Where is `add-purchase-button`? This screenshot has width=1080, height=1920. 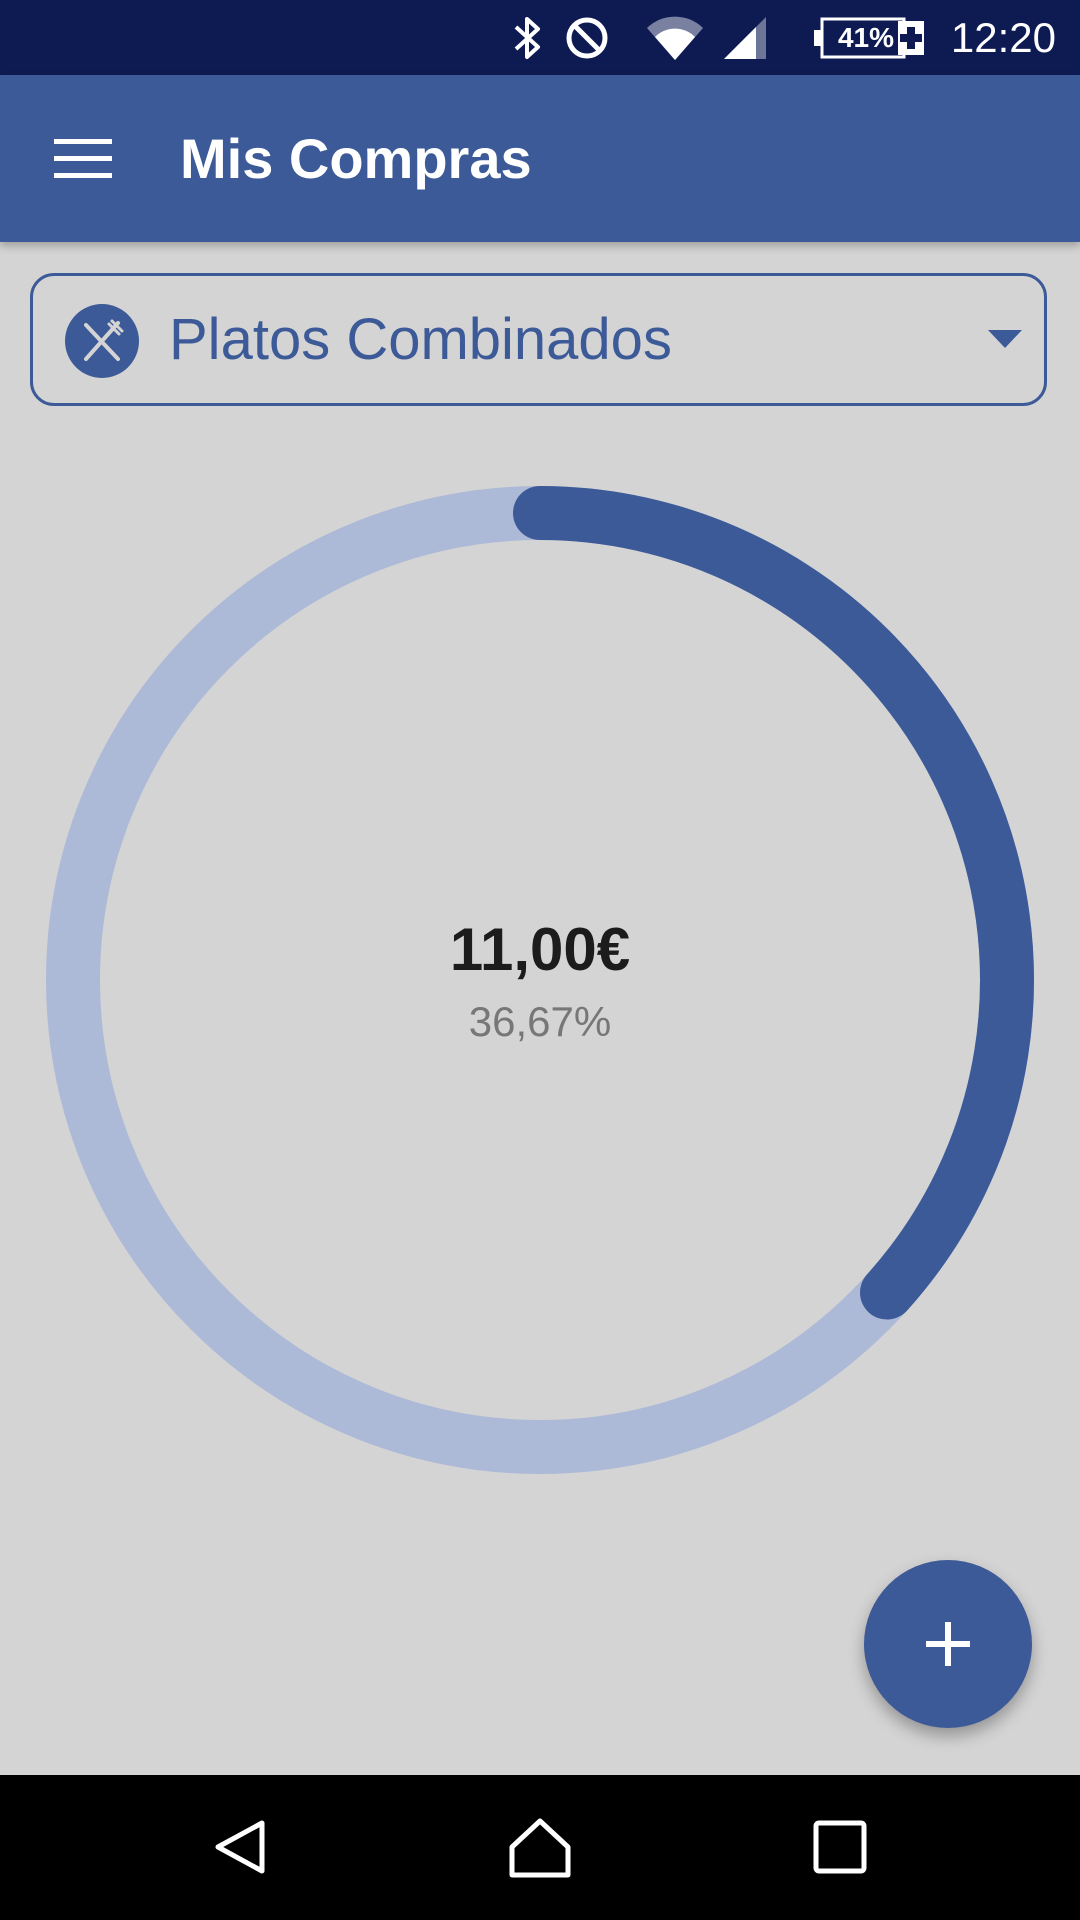 add-purchase-button is located at coordinates (948, 1644).